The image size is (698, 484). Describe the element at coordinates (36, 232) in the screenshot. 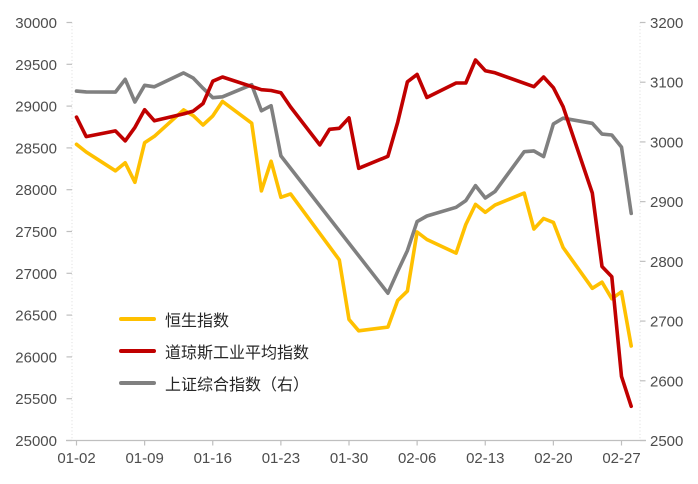

I see `y-axis-left-tick-label: 27500` at that location.